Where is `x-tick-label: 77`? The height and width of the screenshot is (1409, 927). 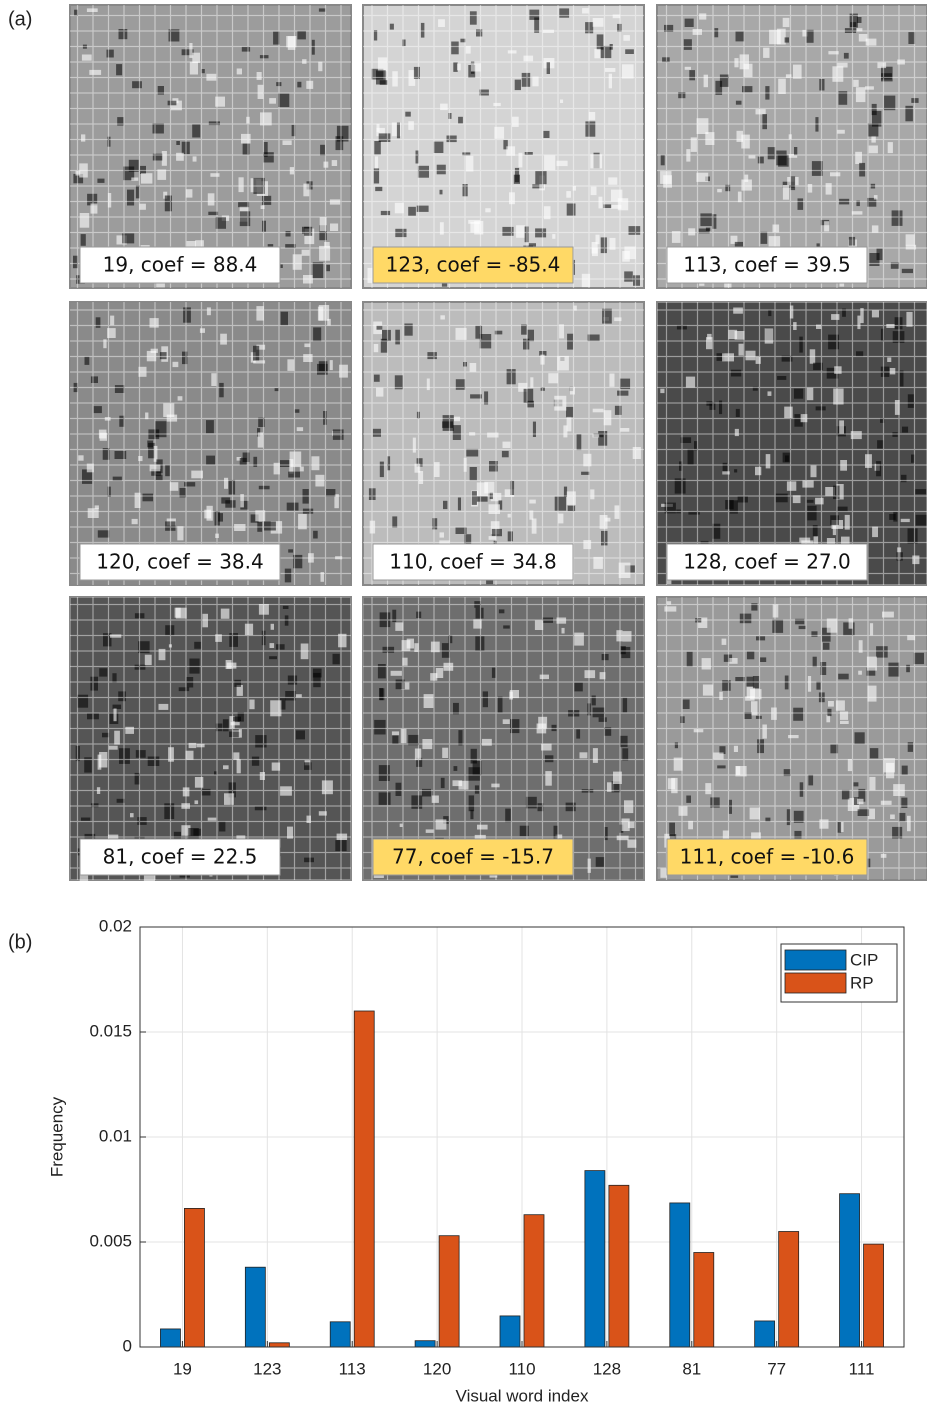 x-tick-label: 77 is located at coordinates (776, 1368).